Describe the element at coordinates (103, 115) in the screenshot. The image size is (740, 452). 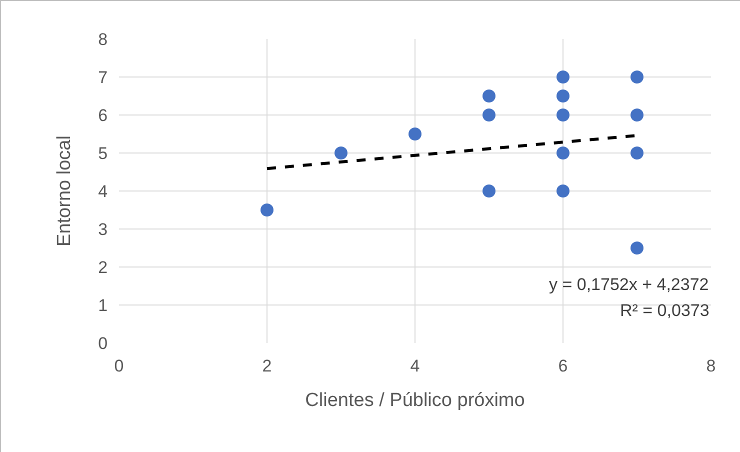
I see `y-tick-label: 6` at that location.